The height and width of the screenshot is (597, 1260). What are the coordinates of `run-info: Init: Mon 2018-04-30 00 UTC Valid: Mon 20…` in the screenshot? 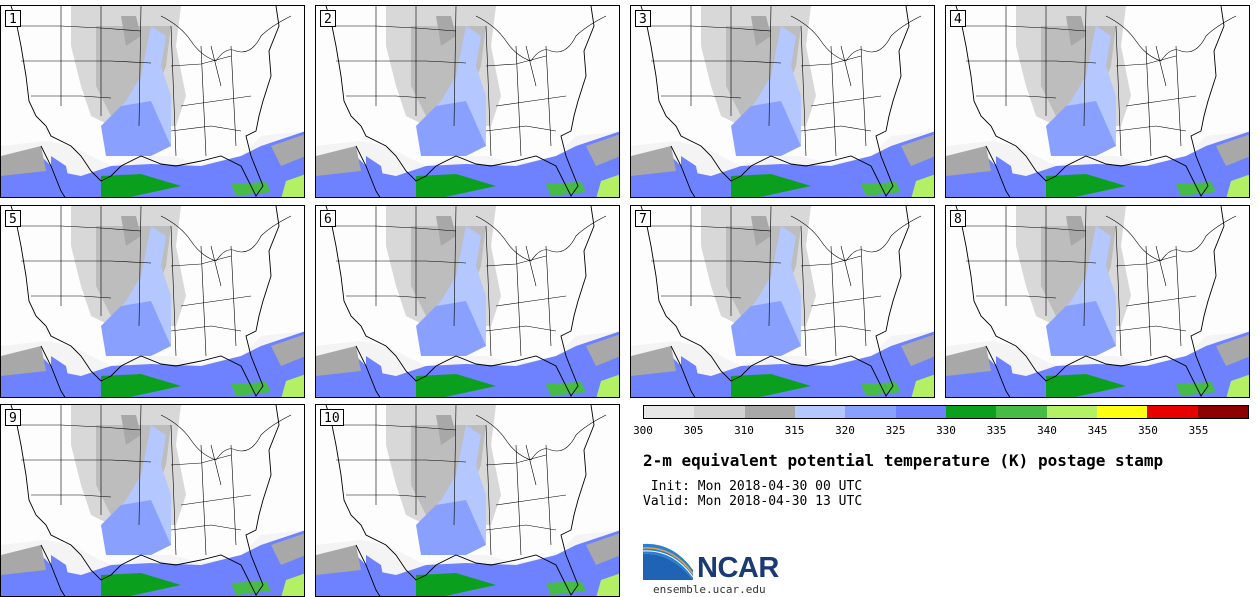 It's located at (752, 494).